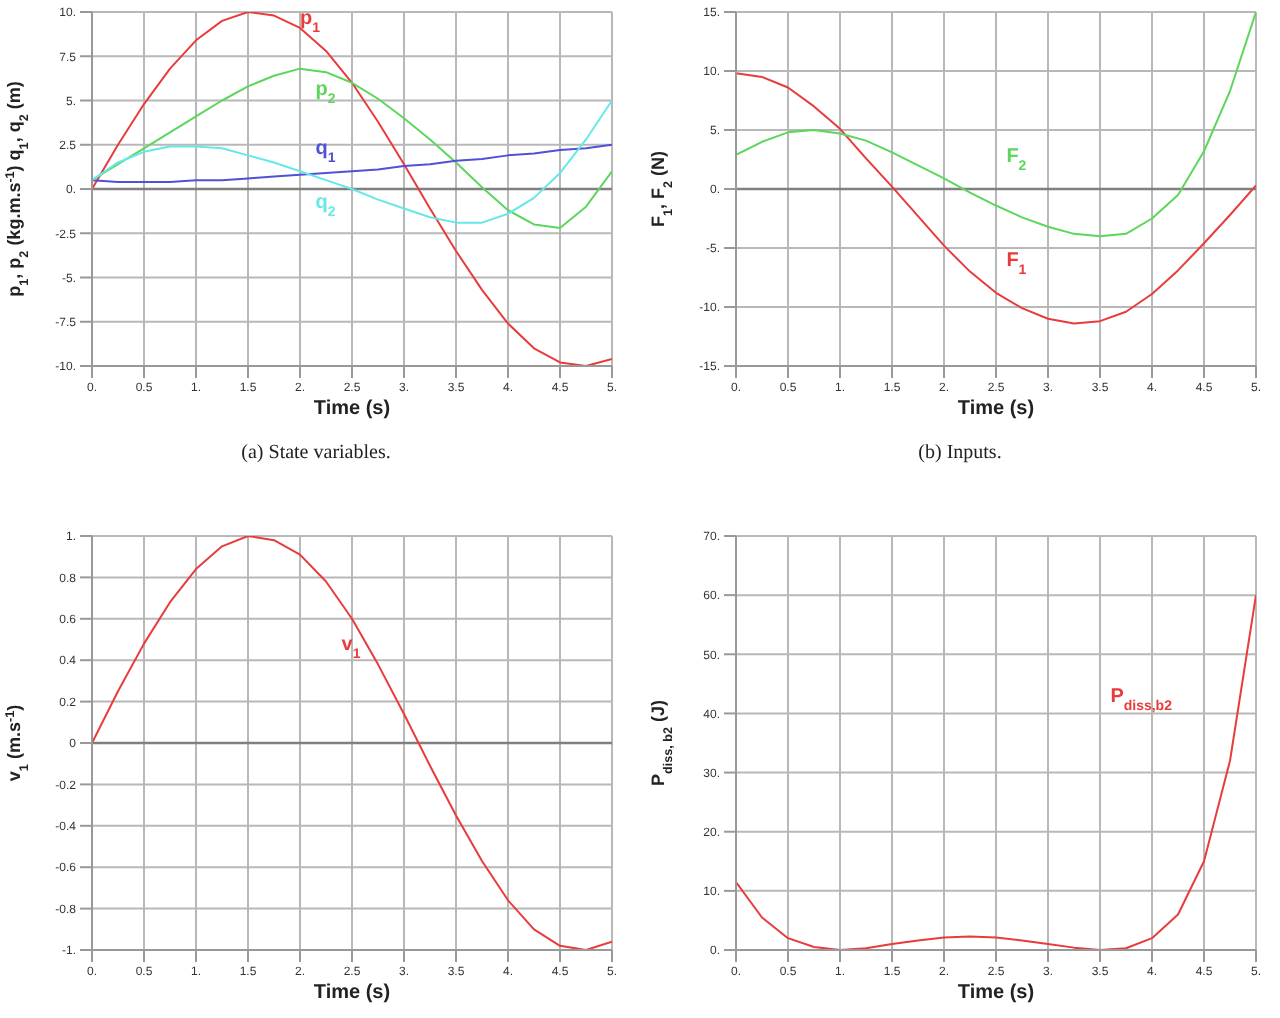  What do you see at coordinates (316, 453) in the screenshot?
I see `text: (a) State variables.` at bounding box center [316, 453].